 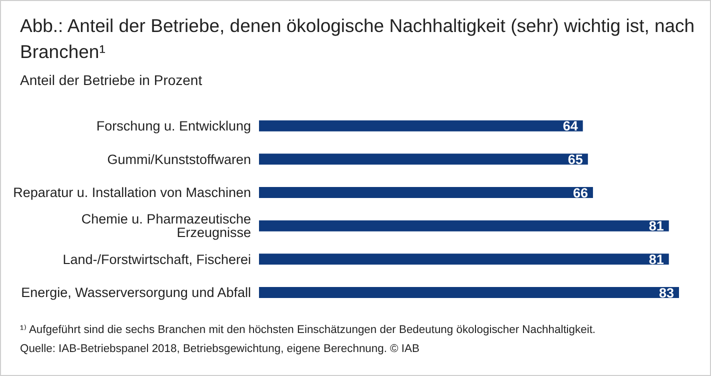 What do you see at coordinates (173, 126) in the screenshot?
I see `y-tick-label: Forschung u. Entwicklung` at bounding box center [173, 126].